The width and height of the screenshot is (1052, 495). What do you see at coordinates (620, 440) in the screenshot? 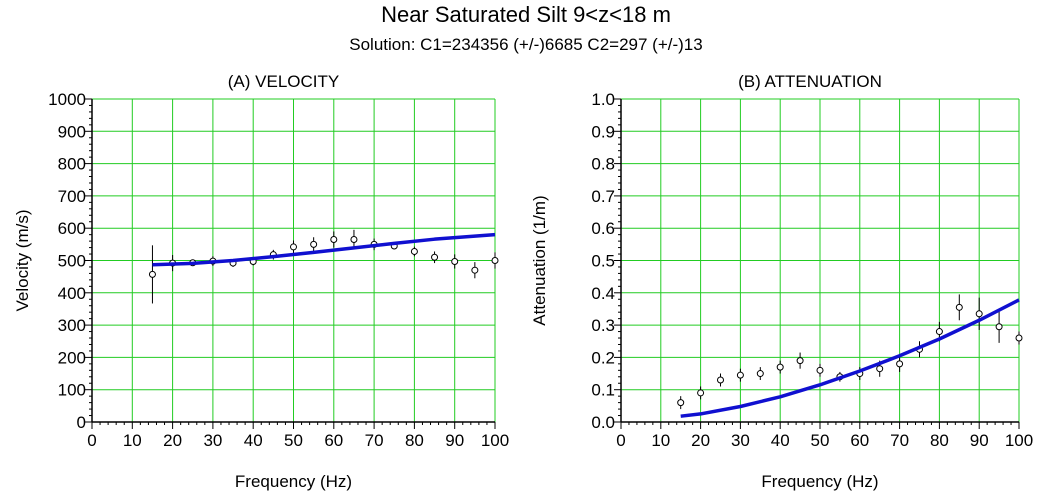
I see `attenuation-x-tick-label: 0` at bounding box center [620, 440].